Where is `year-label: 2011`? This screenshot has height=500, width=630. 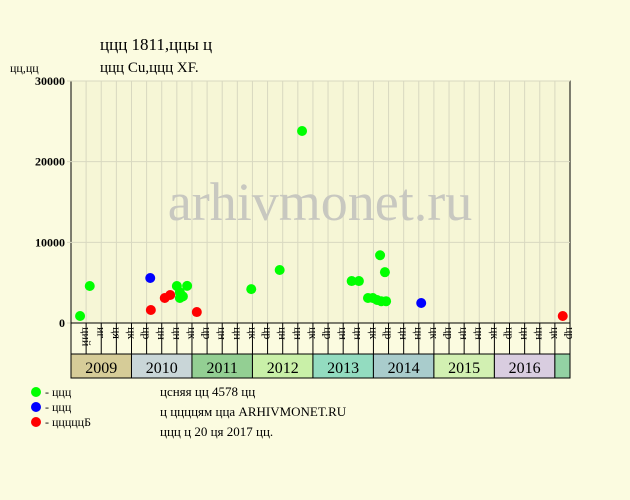 year-label: 2011 is located at coordinates (222, 368).